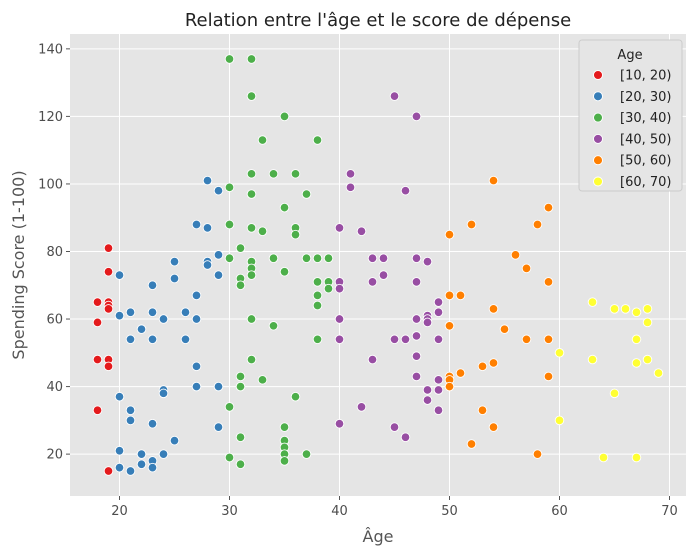  What do you see at coordinates (646, 182) in the screenshot?
I see `legend-label: [60, 70)` at bounding box center [646, 182].